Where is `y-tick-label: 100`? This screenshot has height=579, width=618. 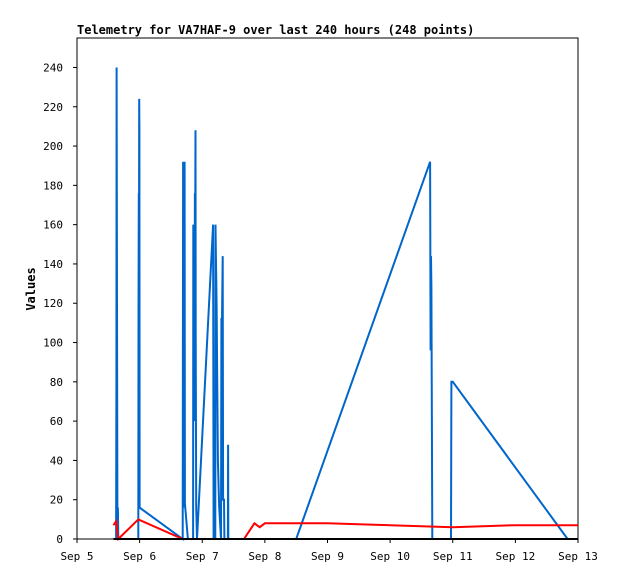
y-tick-label: 100 is located at coordinates (53, 343).